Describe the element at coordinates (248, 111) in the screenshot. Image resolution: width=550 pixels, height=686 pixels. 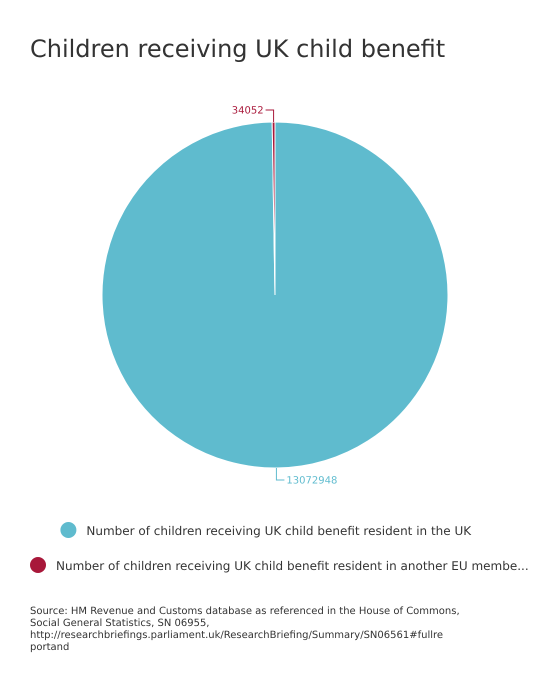
I see `data-label: 34052` at that location.